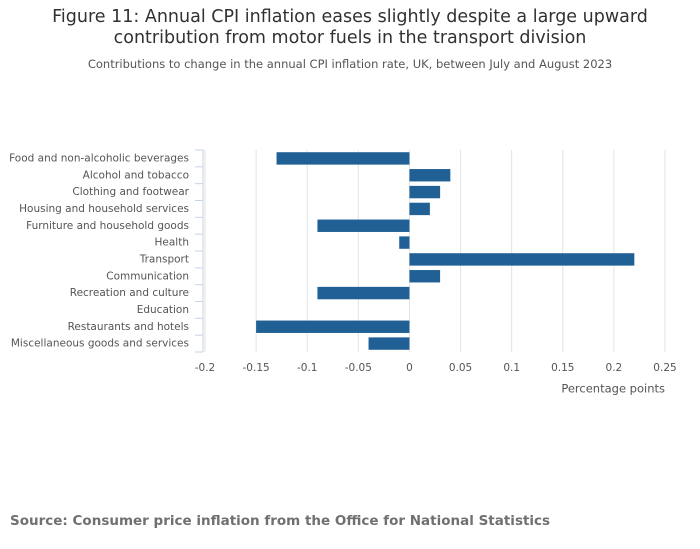 This screenshot has height=549, width=700. Describe the element at coordinates (511, 368) in the screenshot. I see `x-tick-label: 0.1` at that location.